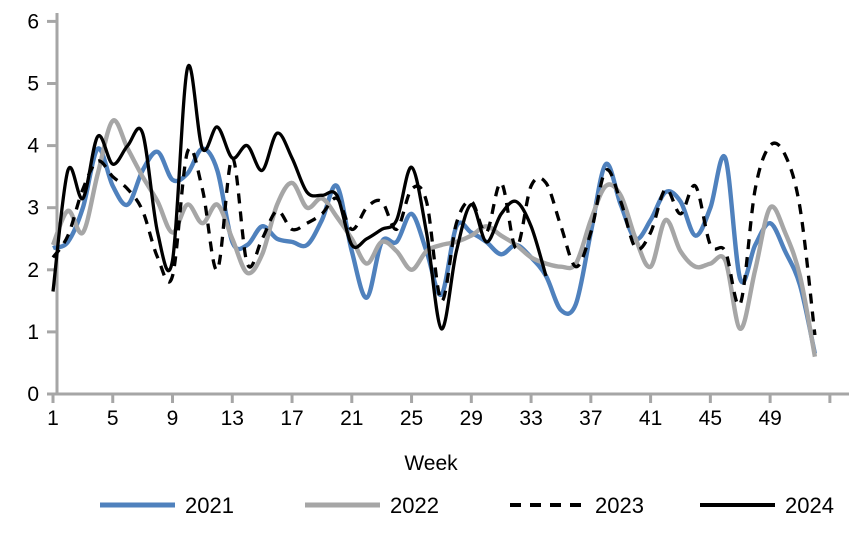  Describe the element at coordinates (710, 418) in the screenshot. I see `x-tick-label: 45` at that location.